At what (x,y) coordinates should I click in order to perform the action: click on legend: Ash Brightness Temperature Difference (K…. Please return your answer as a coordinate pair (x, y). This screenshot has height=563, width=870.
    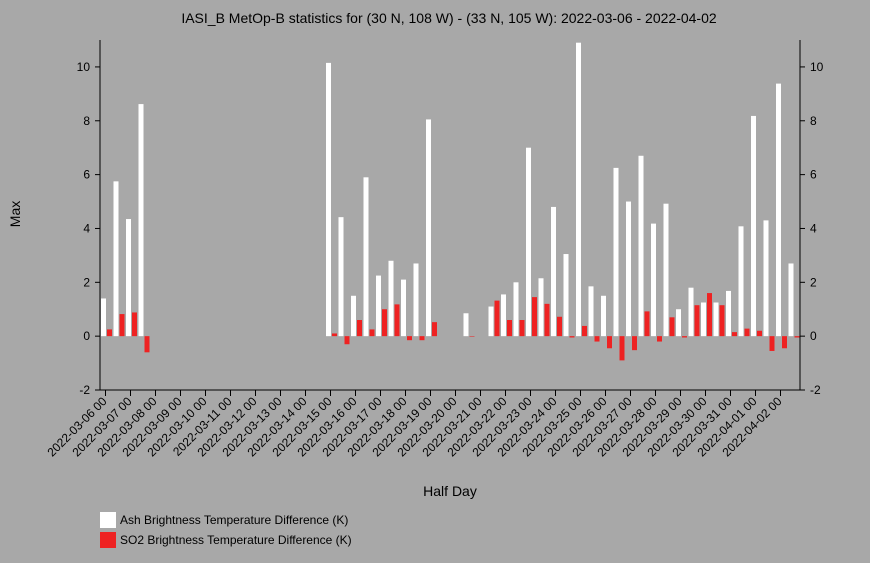
    Looking at the image, I should click on (226, 530).